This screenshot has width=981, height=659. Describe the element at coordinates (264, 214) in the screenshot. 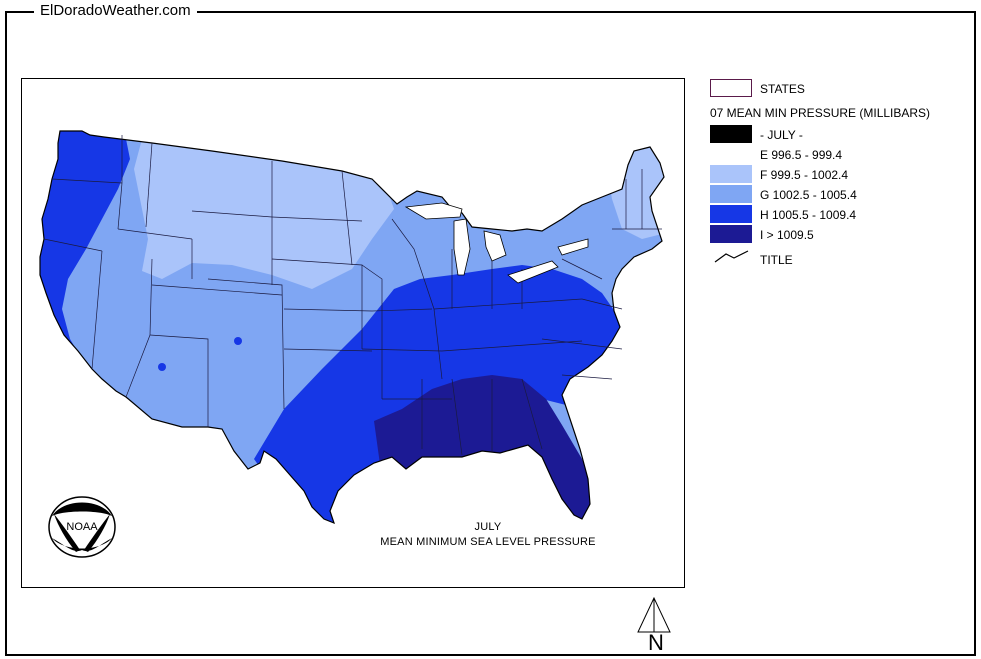

I see `zone-f-plains` at that location.